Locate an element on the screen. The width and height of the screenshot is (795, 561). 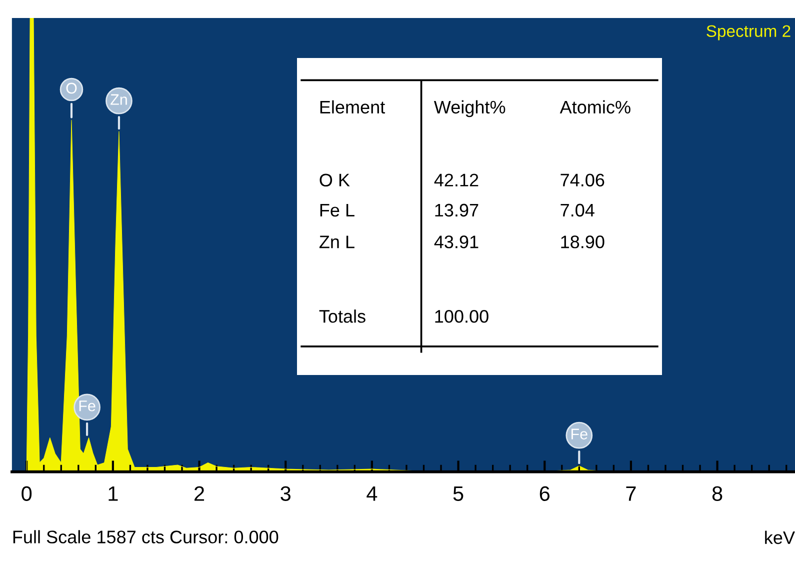
x-axis-title: keV is located at coordinates (780, 537).